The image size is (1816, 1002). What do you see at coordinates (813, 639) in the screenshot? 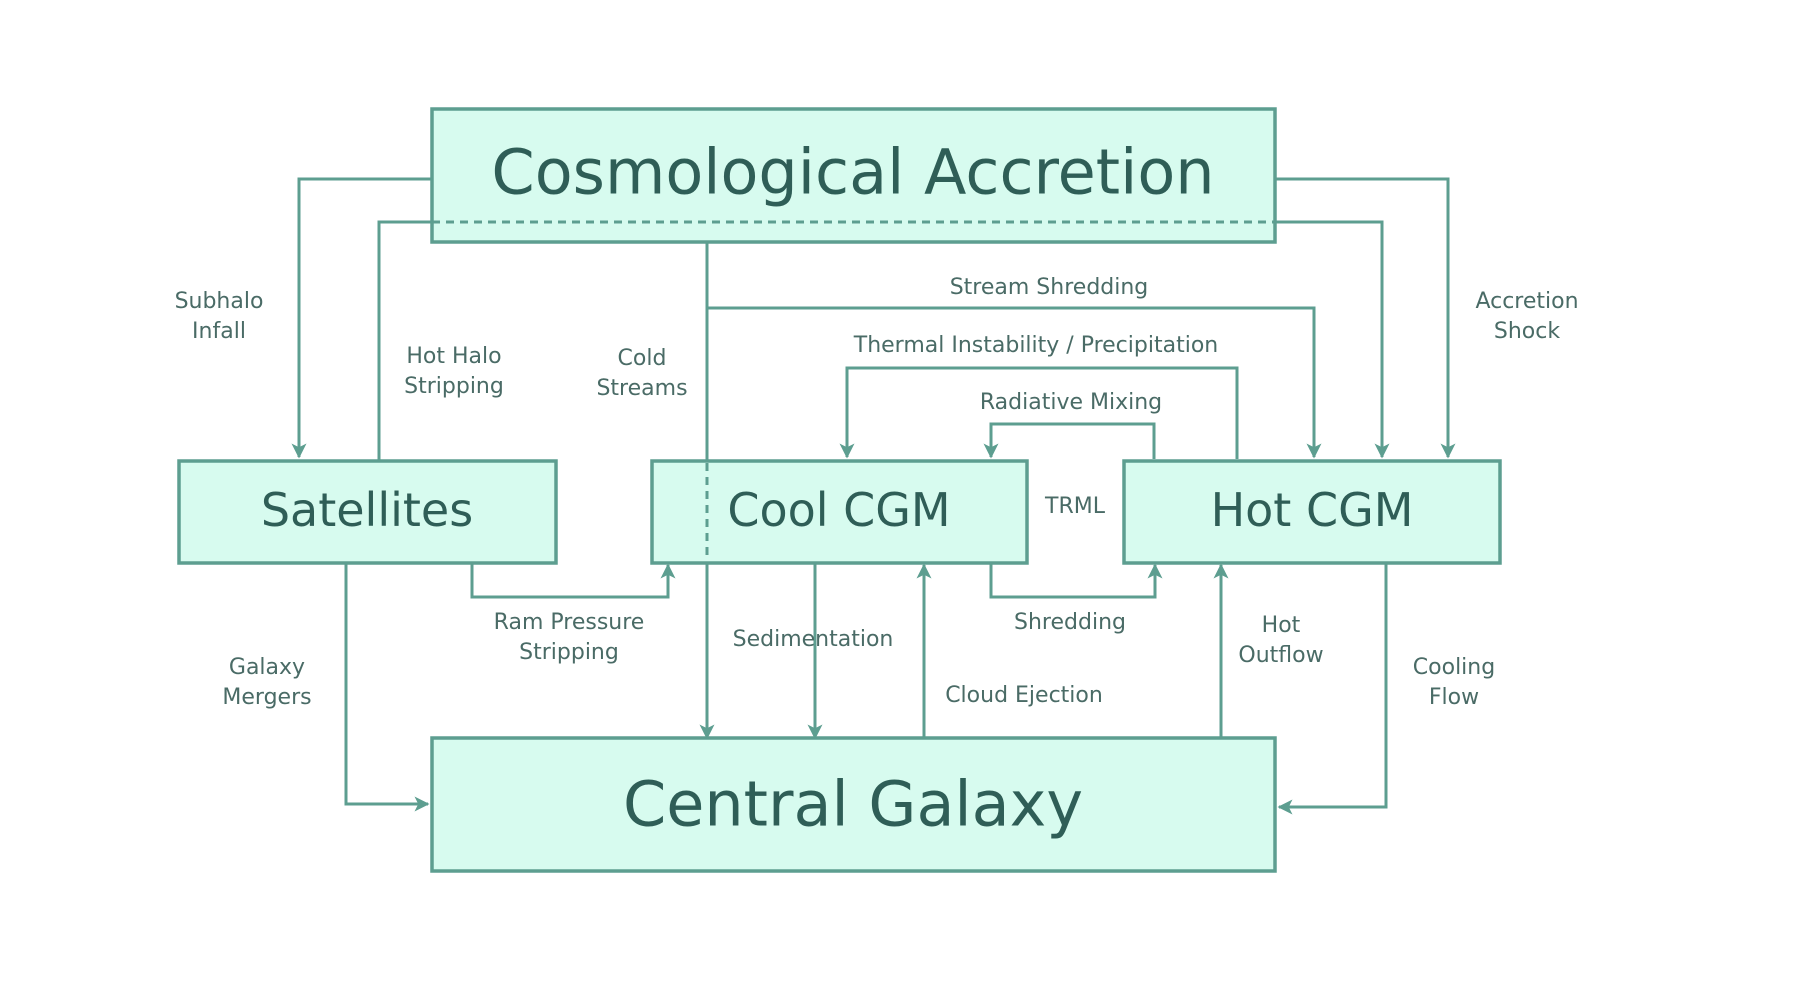
I see `label-sedimentation: Sedimentation` at bounding box center [813, 639].